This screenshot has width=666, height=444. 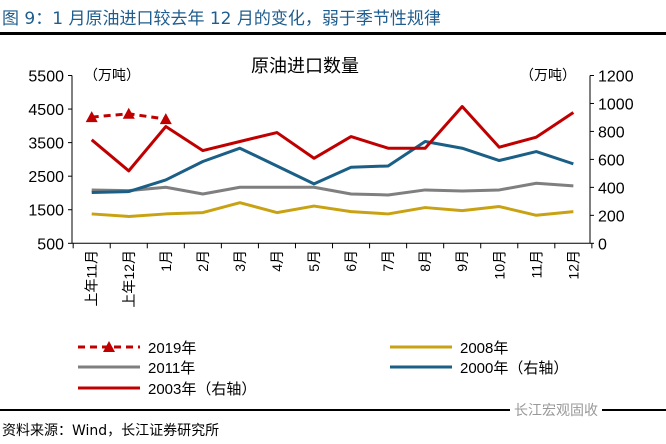 What do you see at coordinates (462, 261) in the screenshot?
I see `x-tick-label: 9月` at bounding box center [462, 261].